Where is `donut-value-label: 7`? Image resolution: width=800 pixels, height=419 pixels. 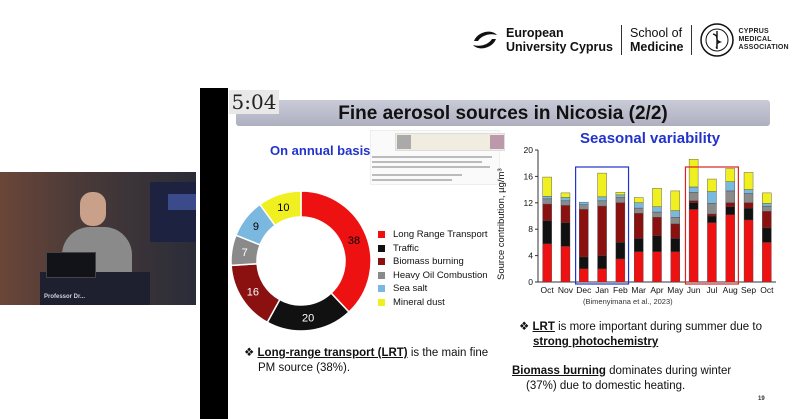
donut-value-label: 7 is located at coordinates (245, 253).